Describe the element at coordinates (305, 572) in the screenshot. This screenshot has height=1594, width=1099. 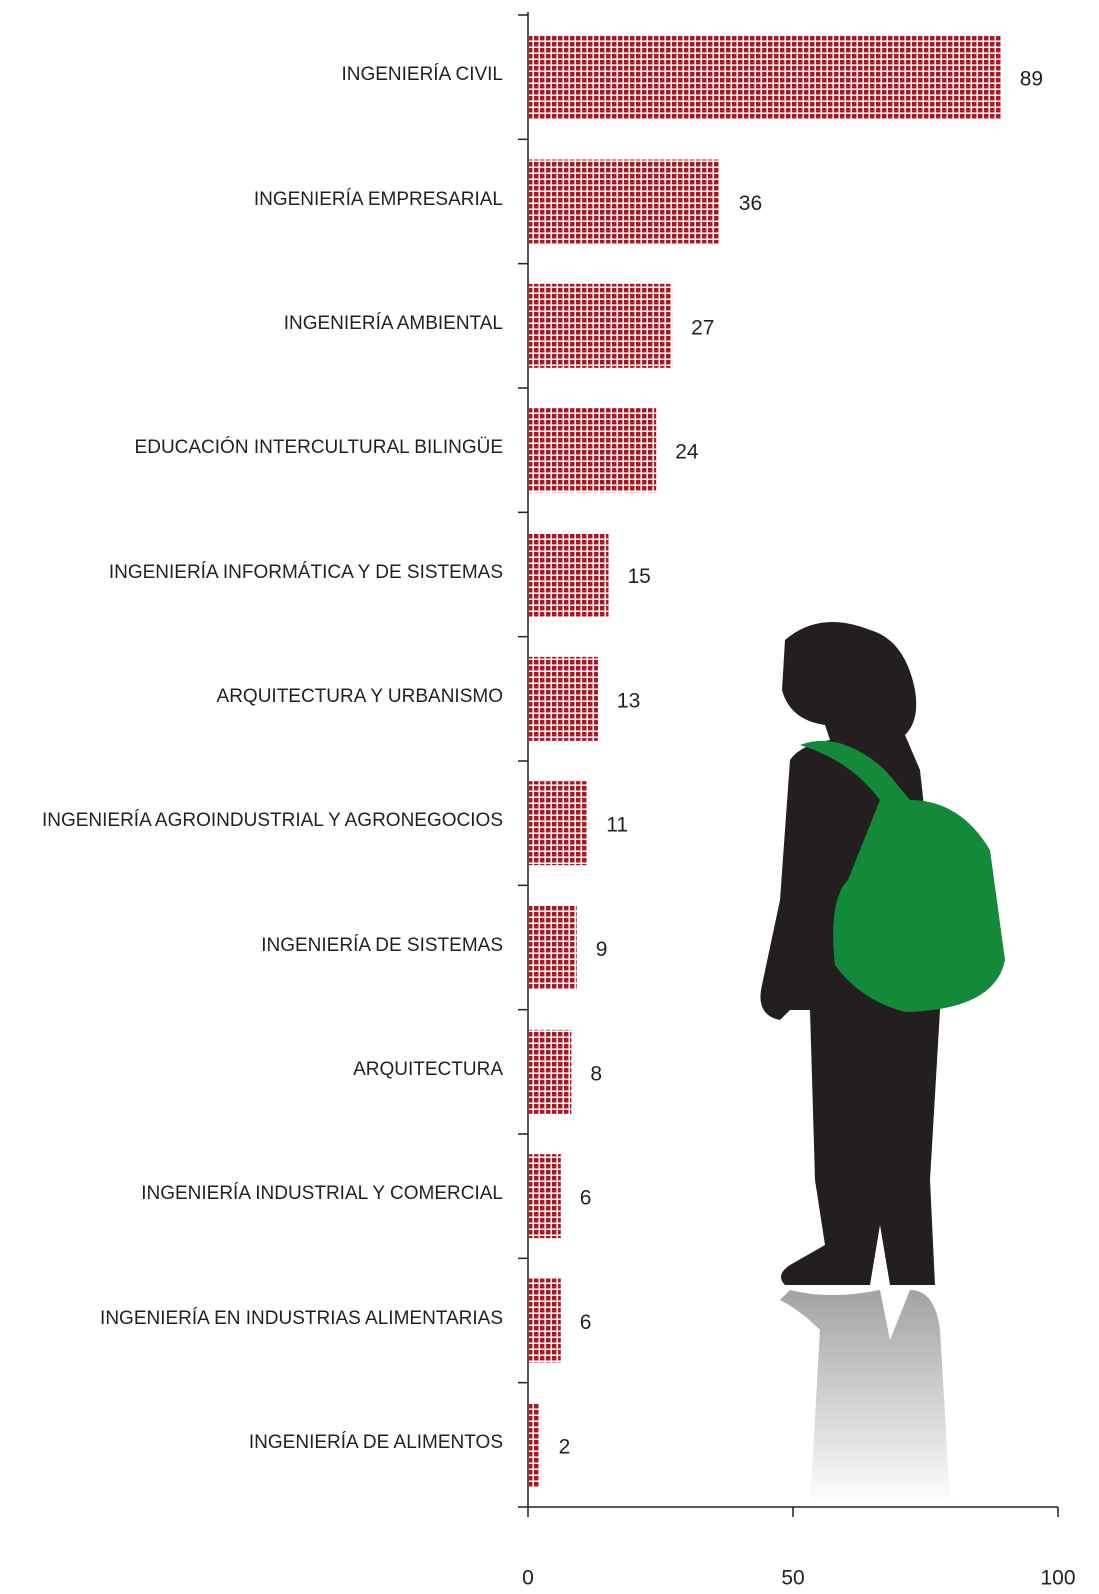
I see `category-label: INGENIERÍA INFORMÁTICA Y DE SISTEMAS` at that location.